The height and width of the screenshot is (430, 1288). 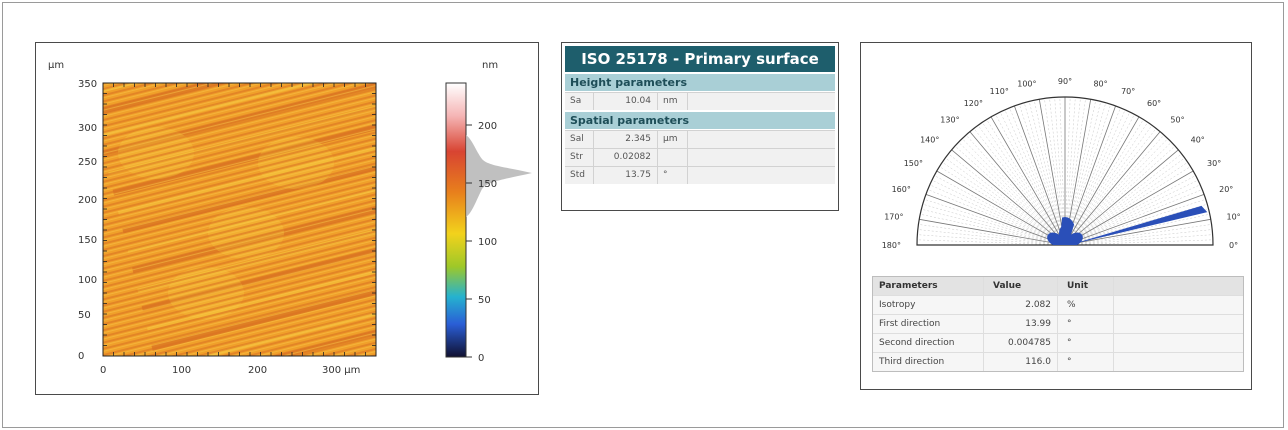 What do you see at coordinates (181, 370) in the screenshot?
I see `x-tick-label: 100` at bounding box center [181, 370].